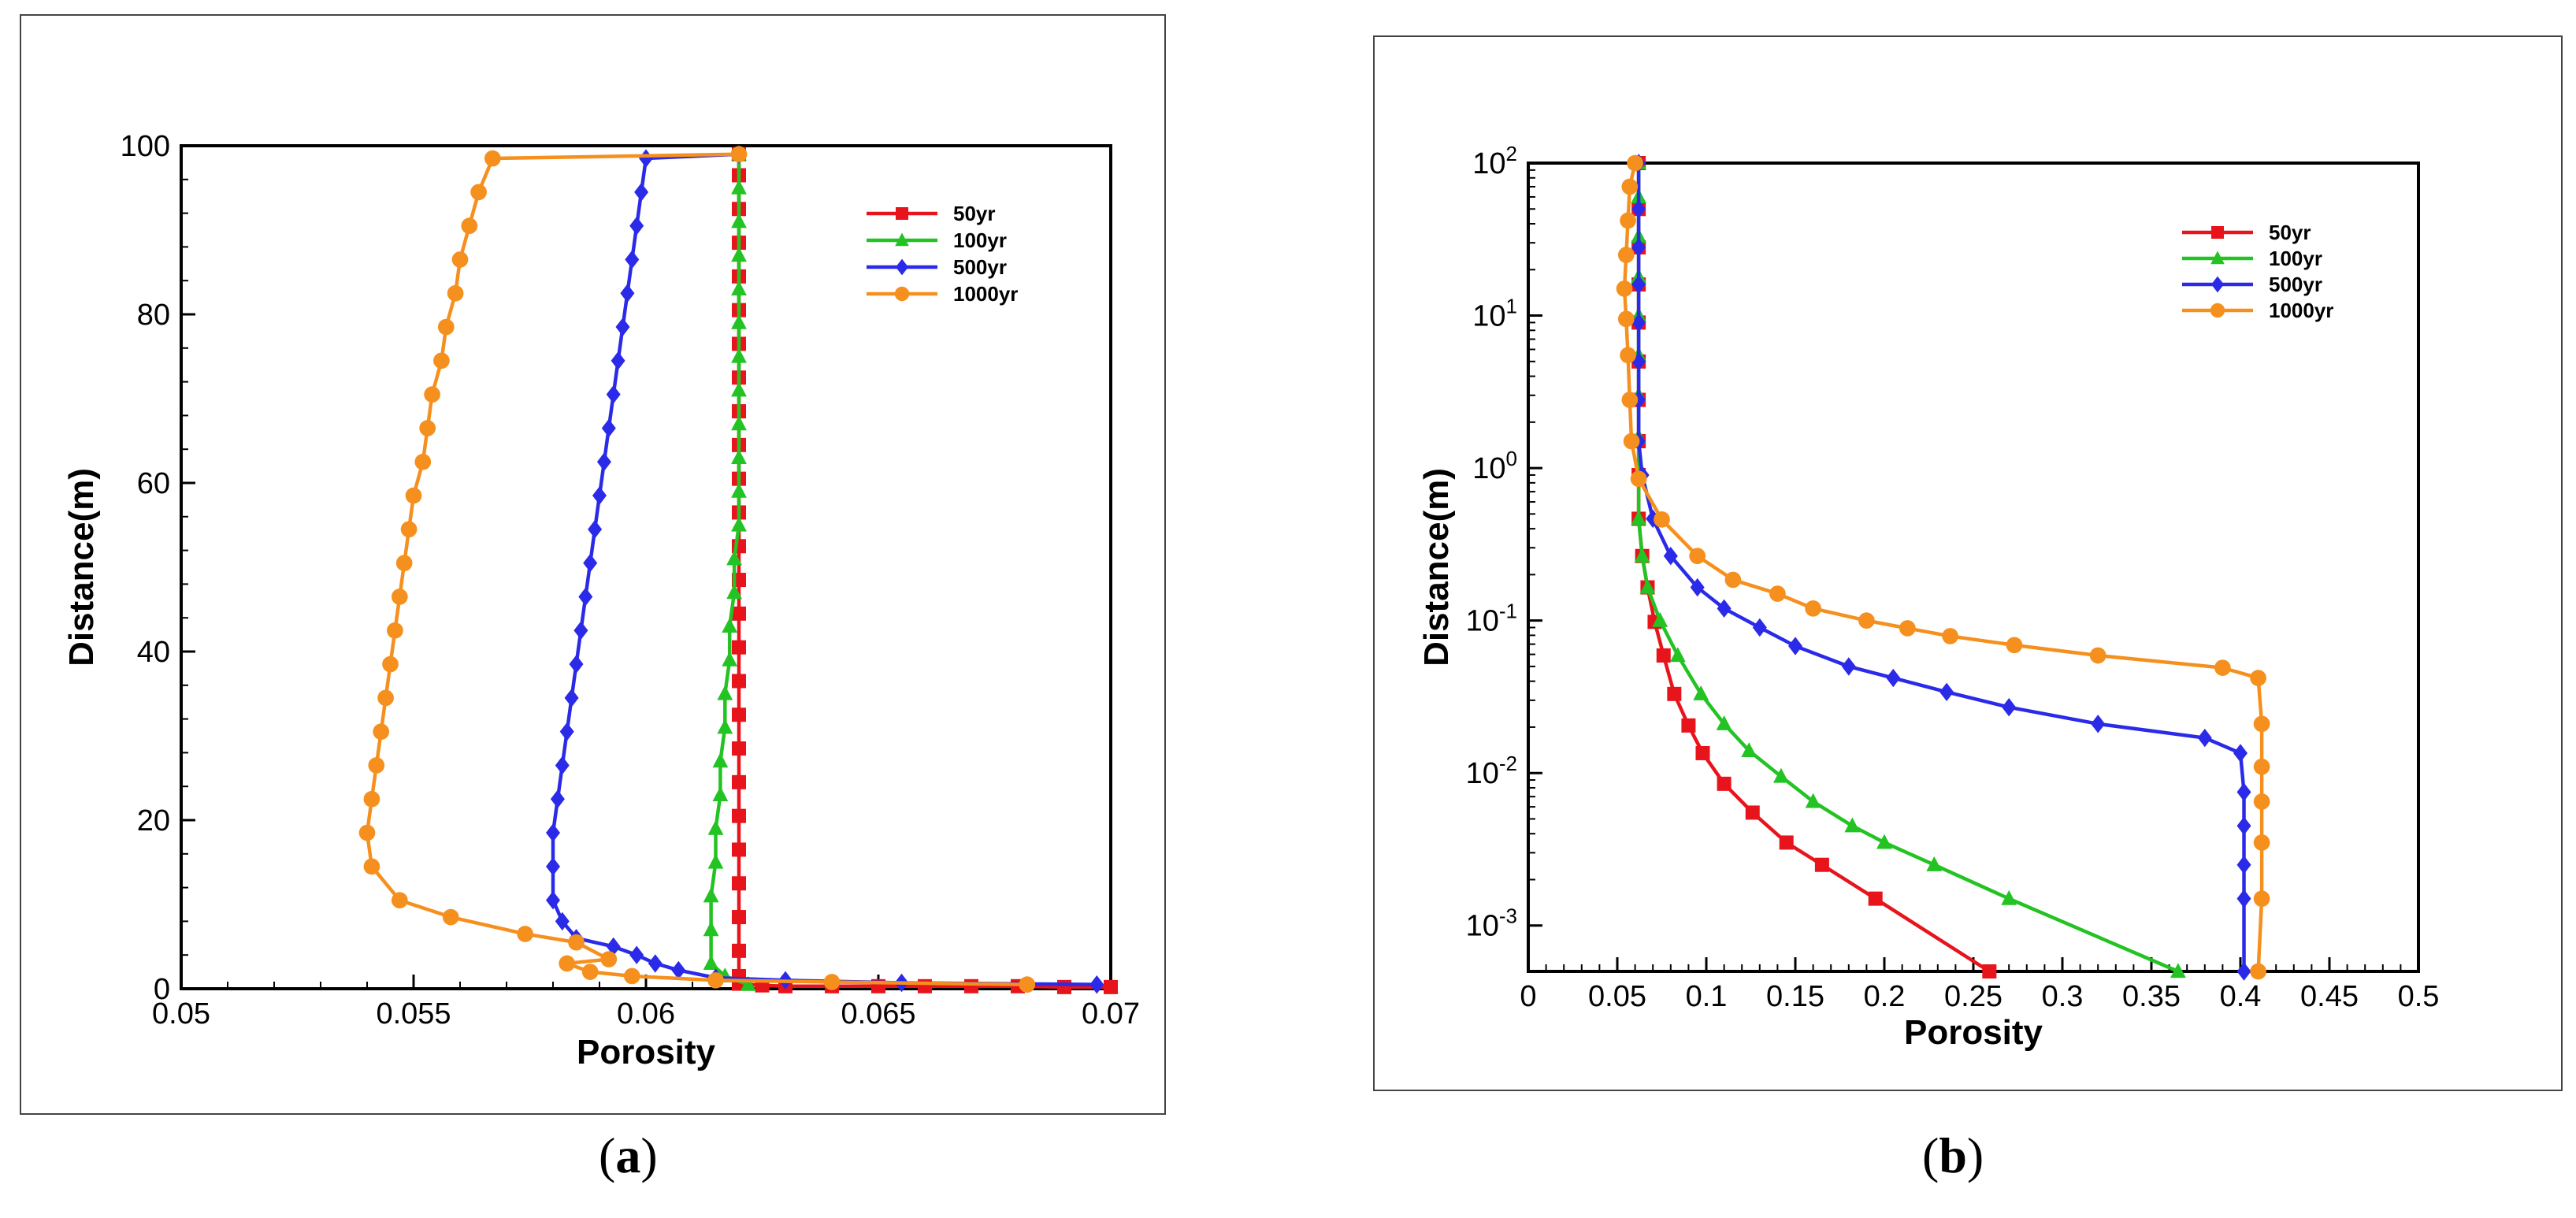 The image size is (2576, 1218). I want to click on caption-a: (a), so click(628, 1155).